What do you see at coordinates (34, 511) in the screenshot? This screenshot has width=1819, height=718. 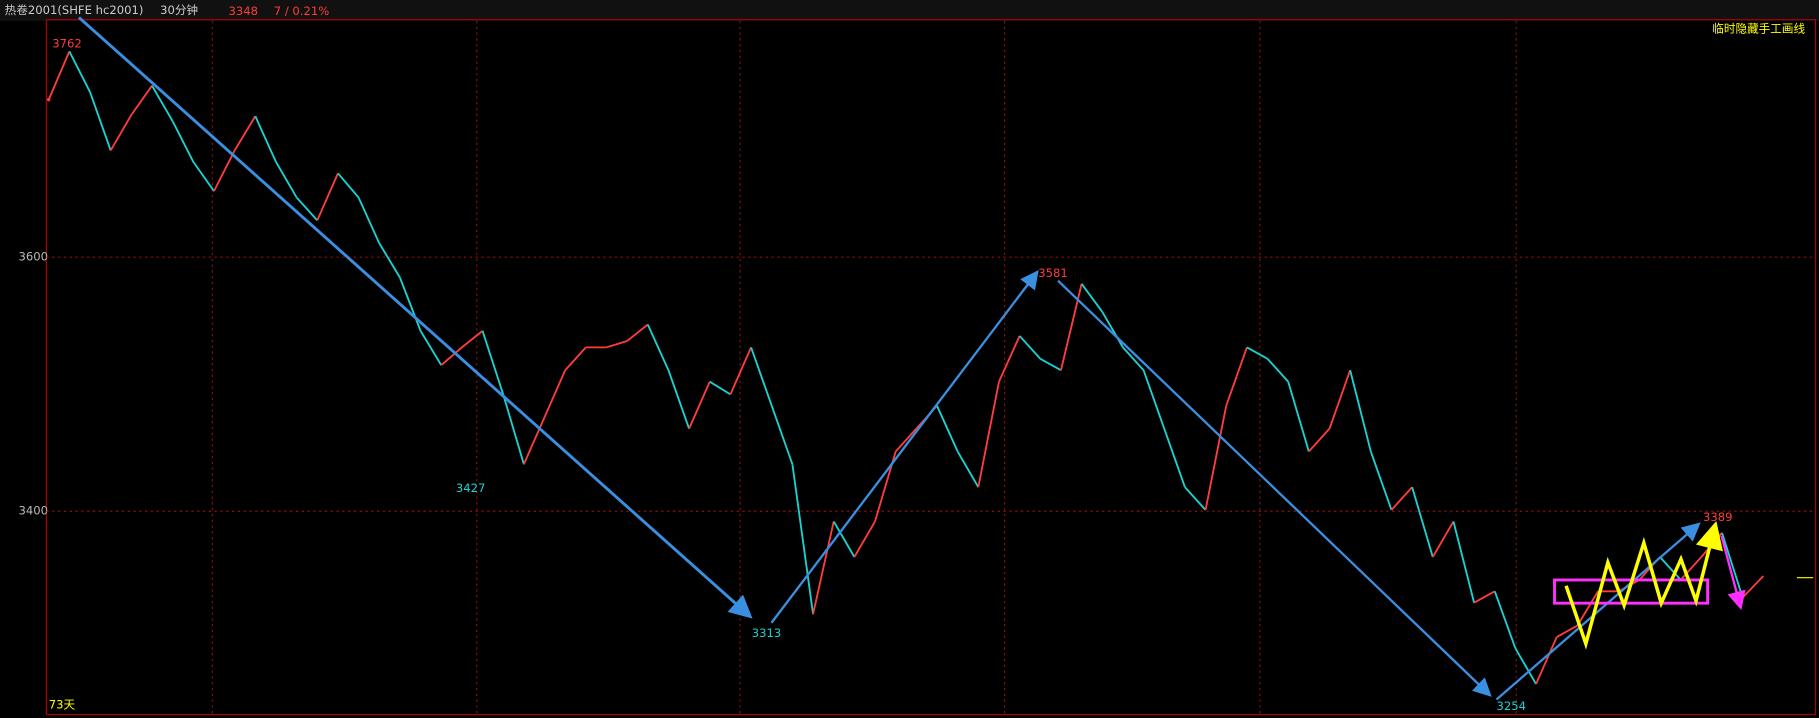 I see `y-tick-label: 3400` at bounding box center [34, 511].